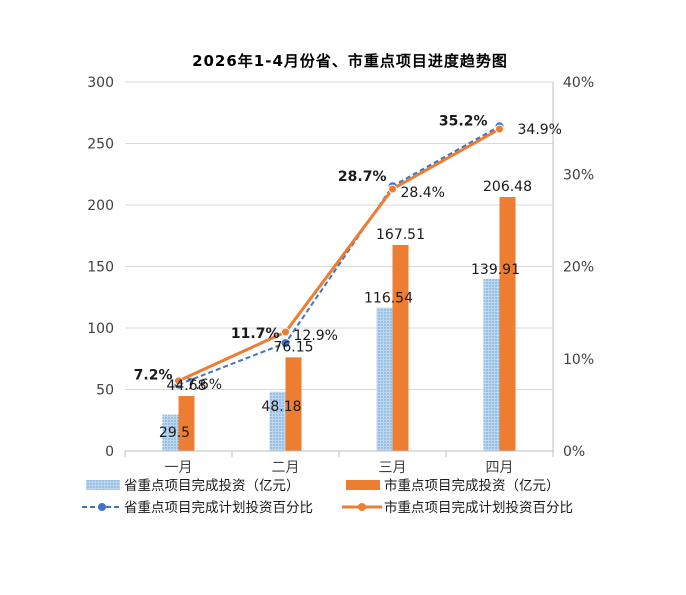 The width and height of the screenshot is (686, 595). Describe the element at coordinates (578, 175) in the screenshot. I see `y-right-tick-label: 30%` at that location.